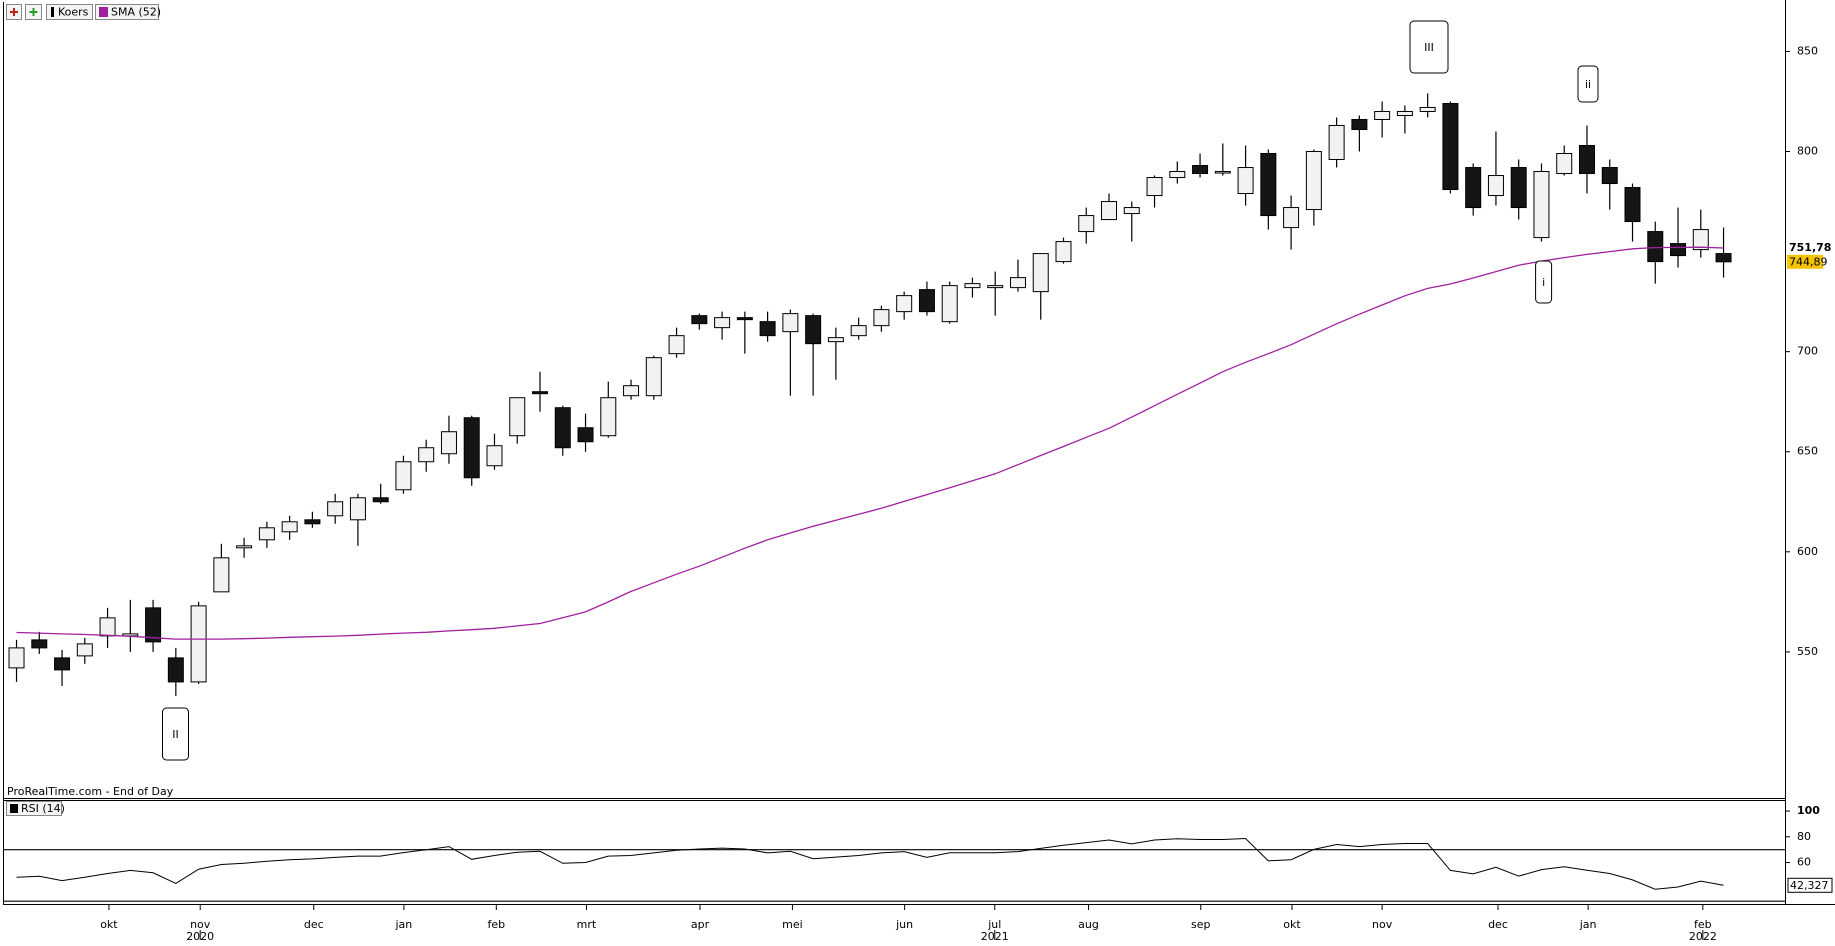  I want to click on legend-label: Koers, so click(73, 12).